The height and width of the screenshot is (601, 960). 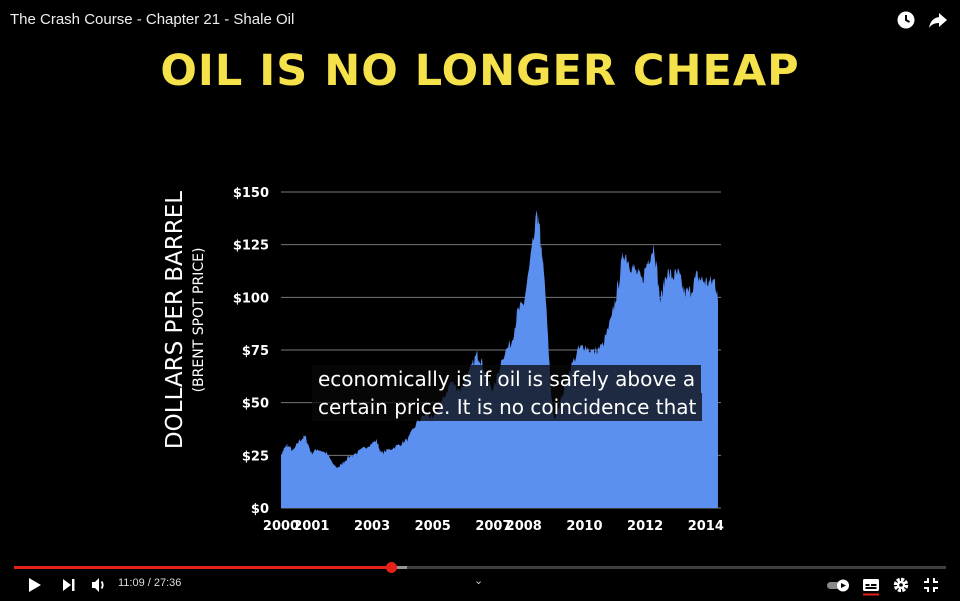 What do you see at coordinates (150, 583) in the screenshot?
I see `time-display: 11:09 / 27:36` at bounding box center [150, 583].